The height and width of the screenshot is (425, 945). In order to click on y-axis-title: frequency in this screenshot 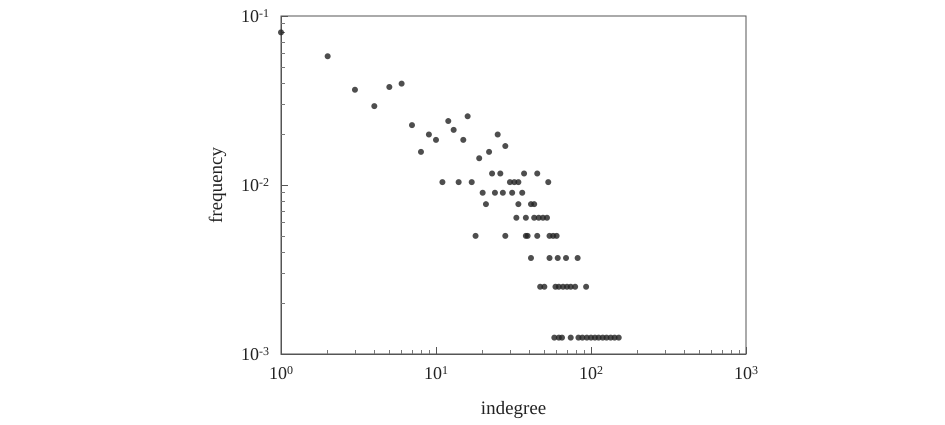, I will do `click(216, 184)`.